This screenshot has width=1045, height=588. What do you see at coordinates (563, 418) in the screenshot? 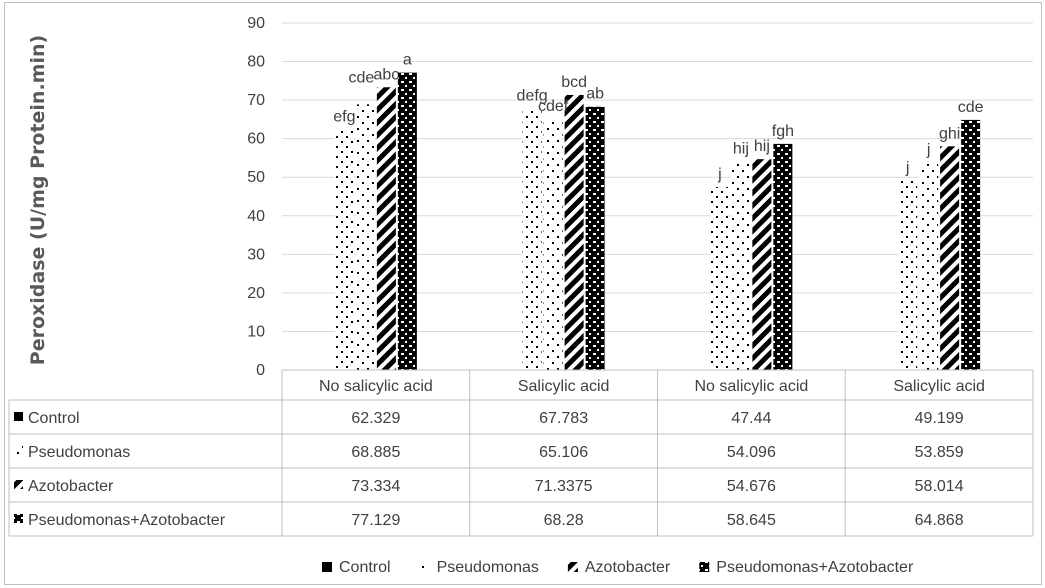
I see `table-cell: 67.783` at bounding box center [563, 418].